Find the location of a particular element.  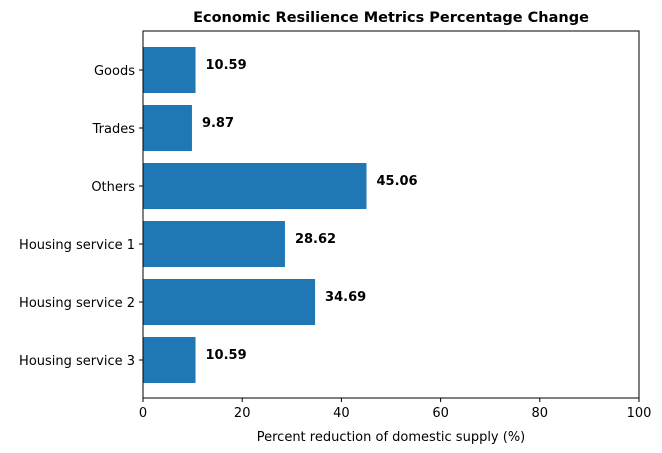

x-axis: 0 20 40 60 80 100 is located at coordinates (395, 409).